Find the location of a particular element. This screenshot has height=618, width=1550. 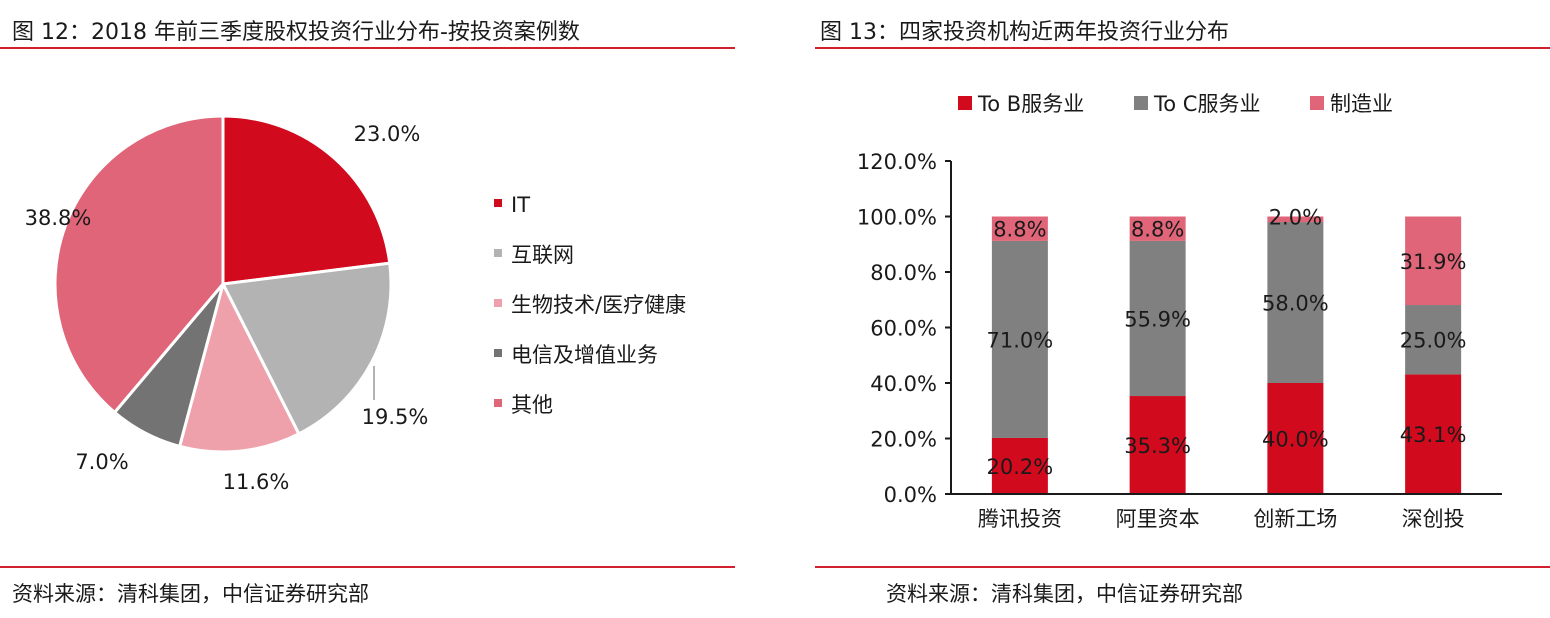

x-tick-label: 创新工场 is located at coordinates (1295, 519).